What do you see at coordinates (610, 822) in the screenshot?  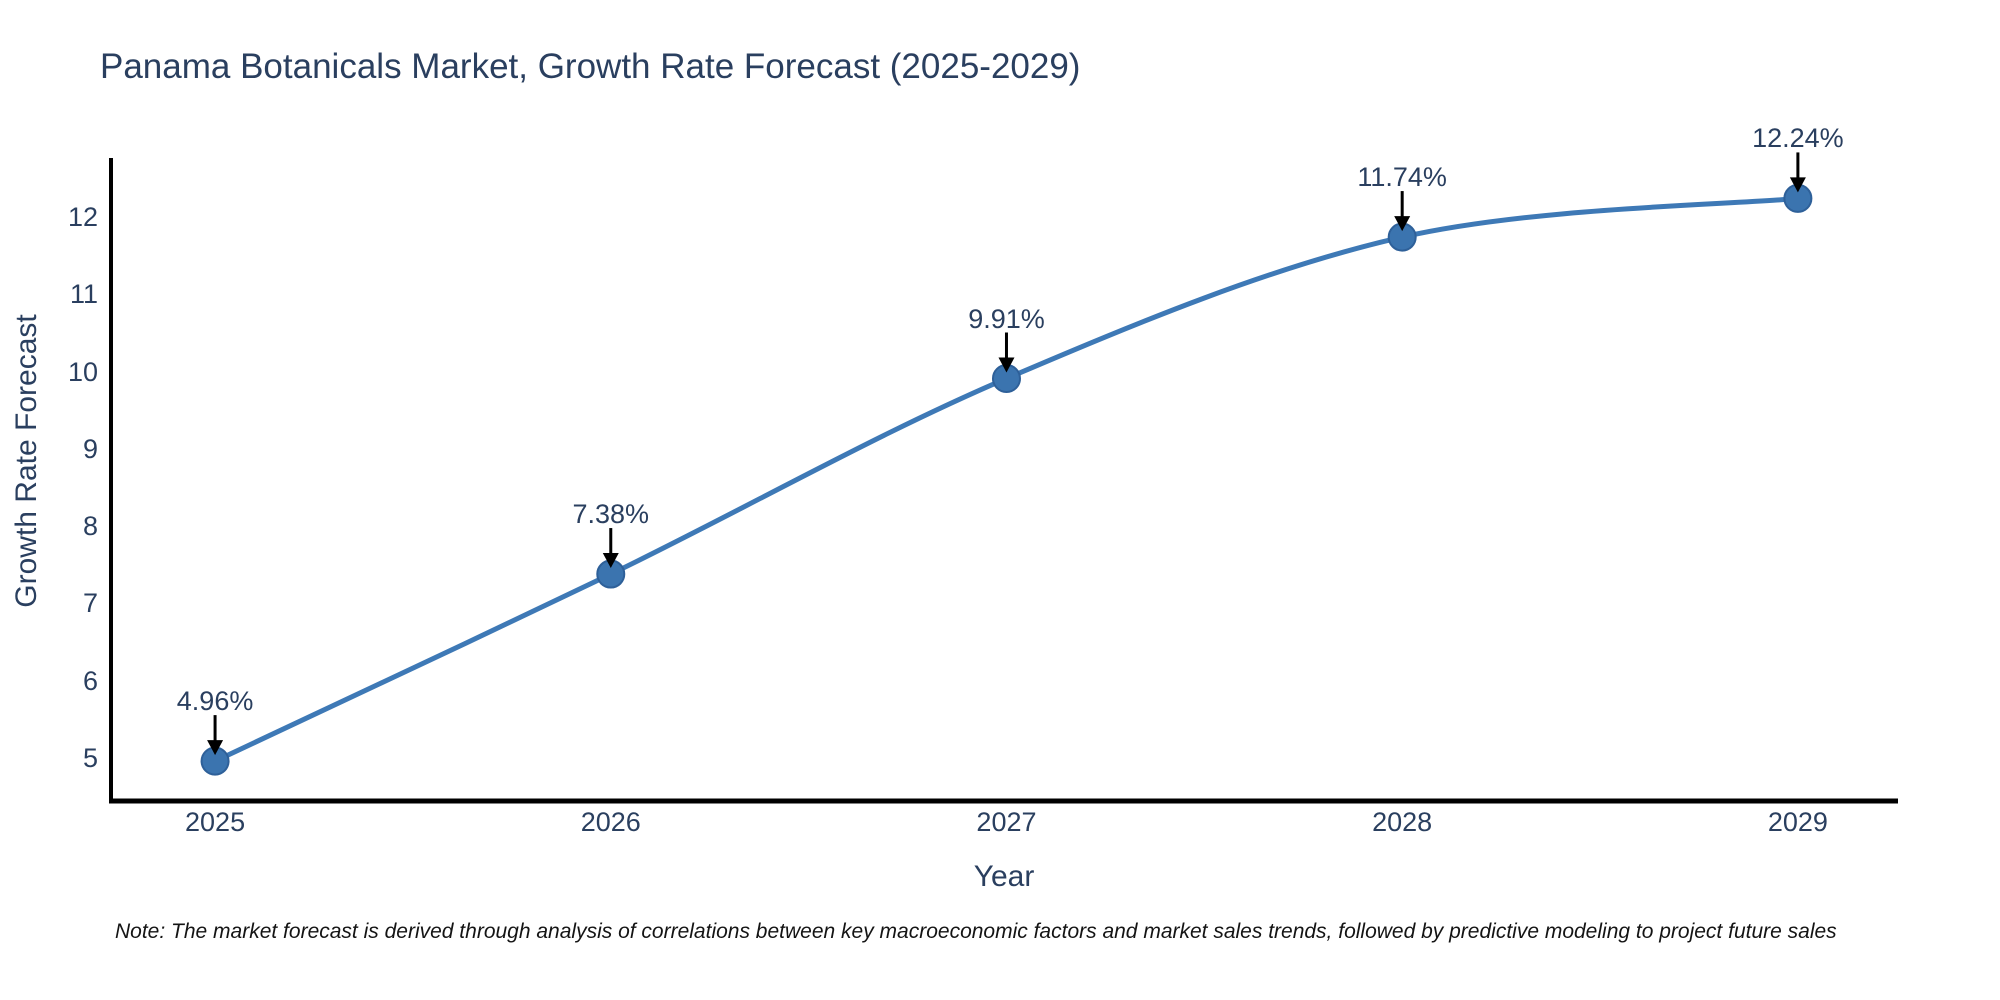 I see `x-tick-label: 2026` at bounding box center [610, 822].